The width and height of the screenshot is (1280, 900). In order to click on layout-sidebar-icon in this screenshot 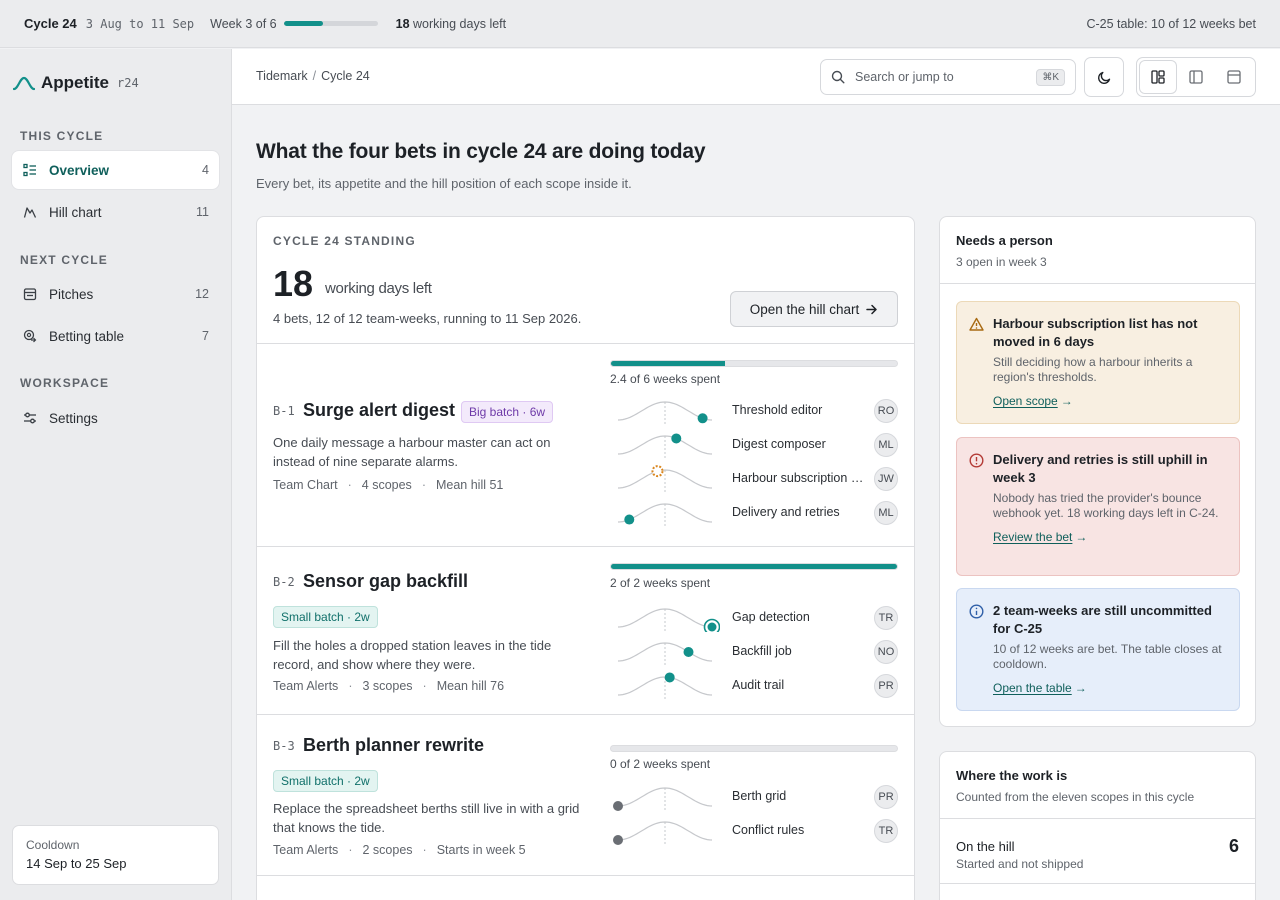, I will do `click(1196, 77)`.